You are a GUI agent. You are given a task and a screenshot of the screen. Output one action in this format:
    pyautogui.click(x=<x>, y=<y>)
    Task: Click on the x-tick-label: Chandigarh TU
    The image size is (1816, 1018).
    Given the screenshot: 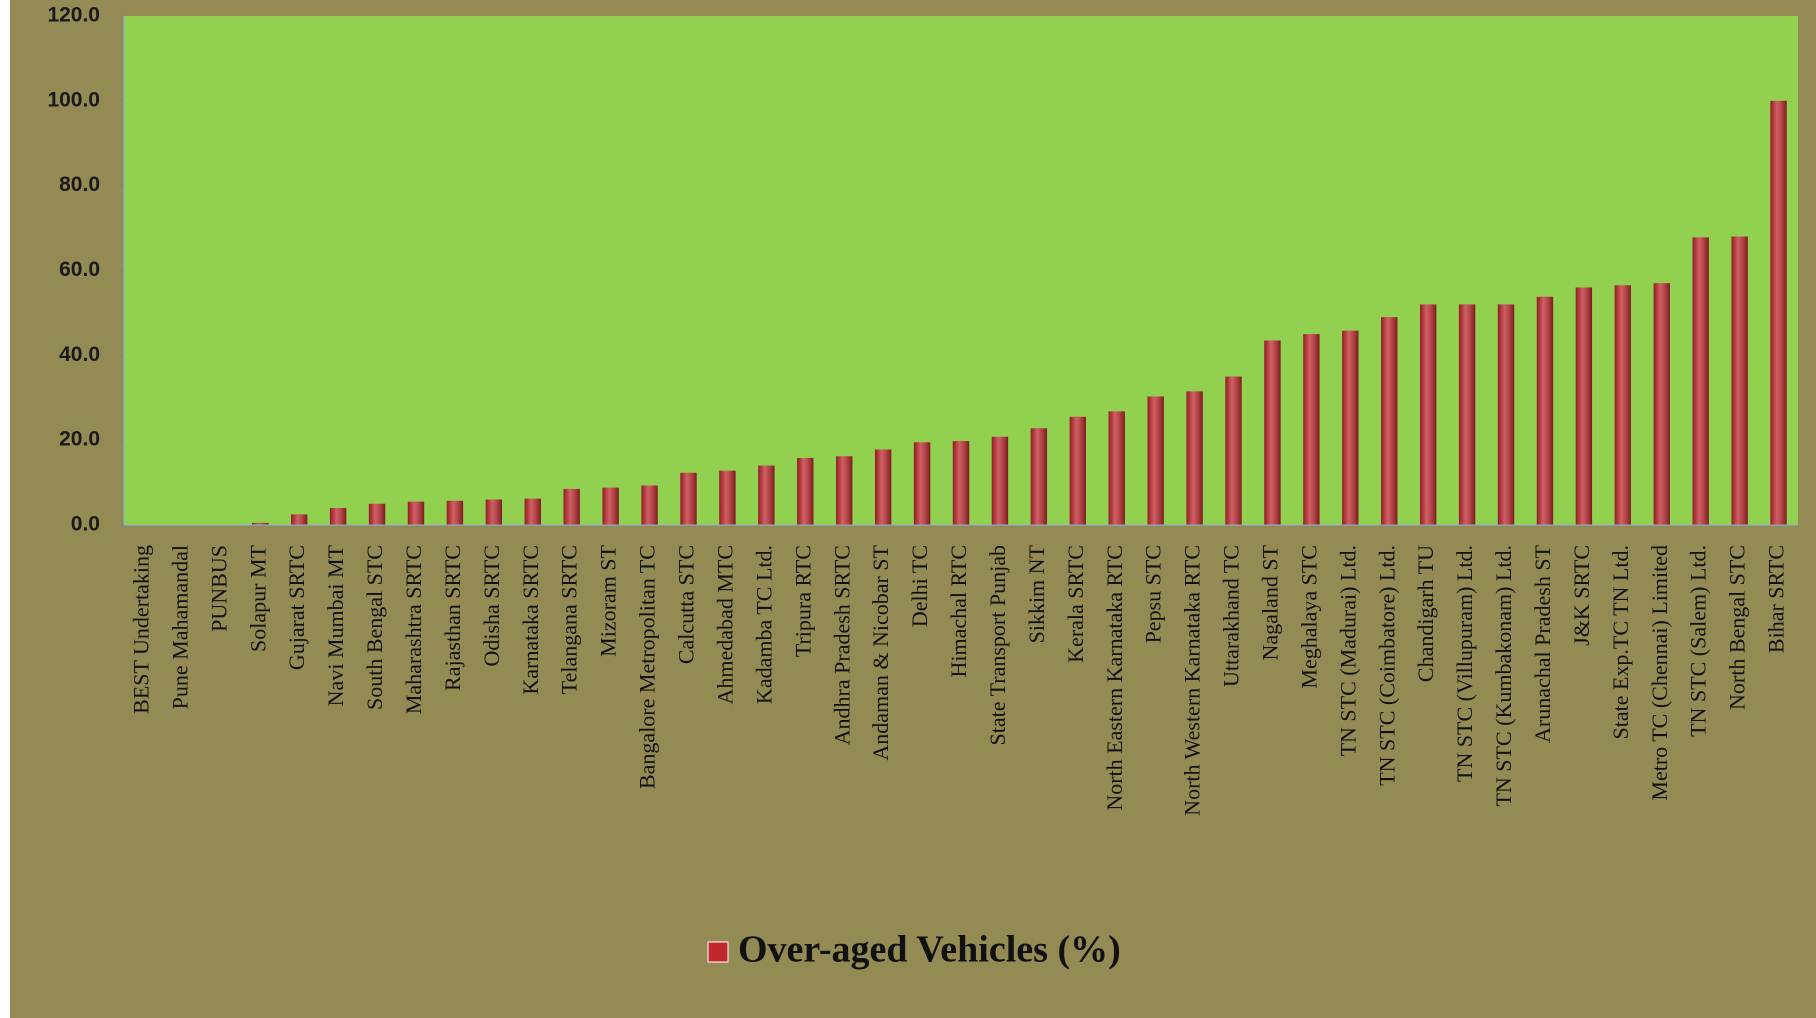 What is the action you would take?
    pyautogui.click(x=1425, y=613)
    